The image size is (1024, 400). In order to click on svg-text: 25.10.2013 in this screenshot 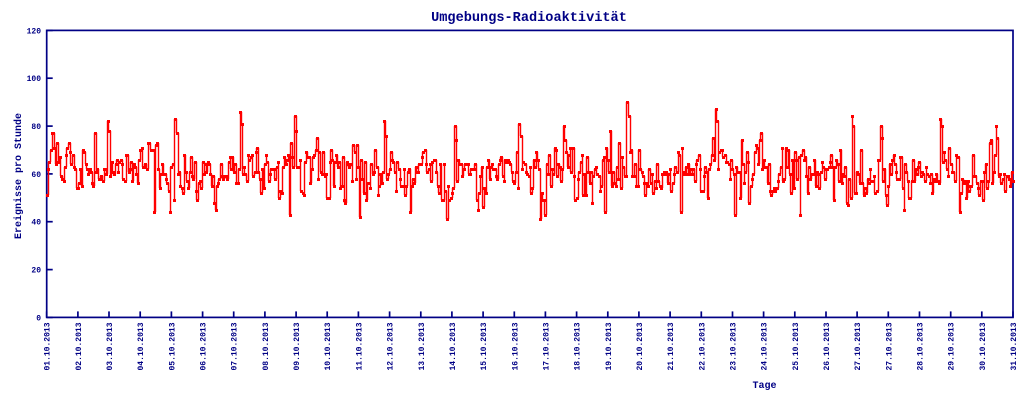, I will do `click(796, 346)`.